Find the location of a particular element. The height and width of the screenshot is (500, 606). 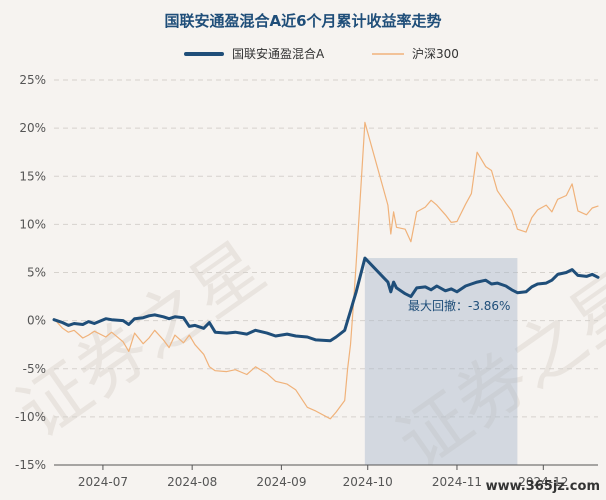

site-label: www.365jz.com is located at coordinates (543, 486).